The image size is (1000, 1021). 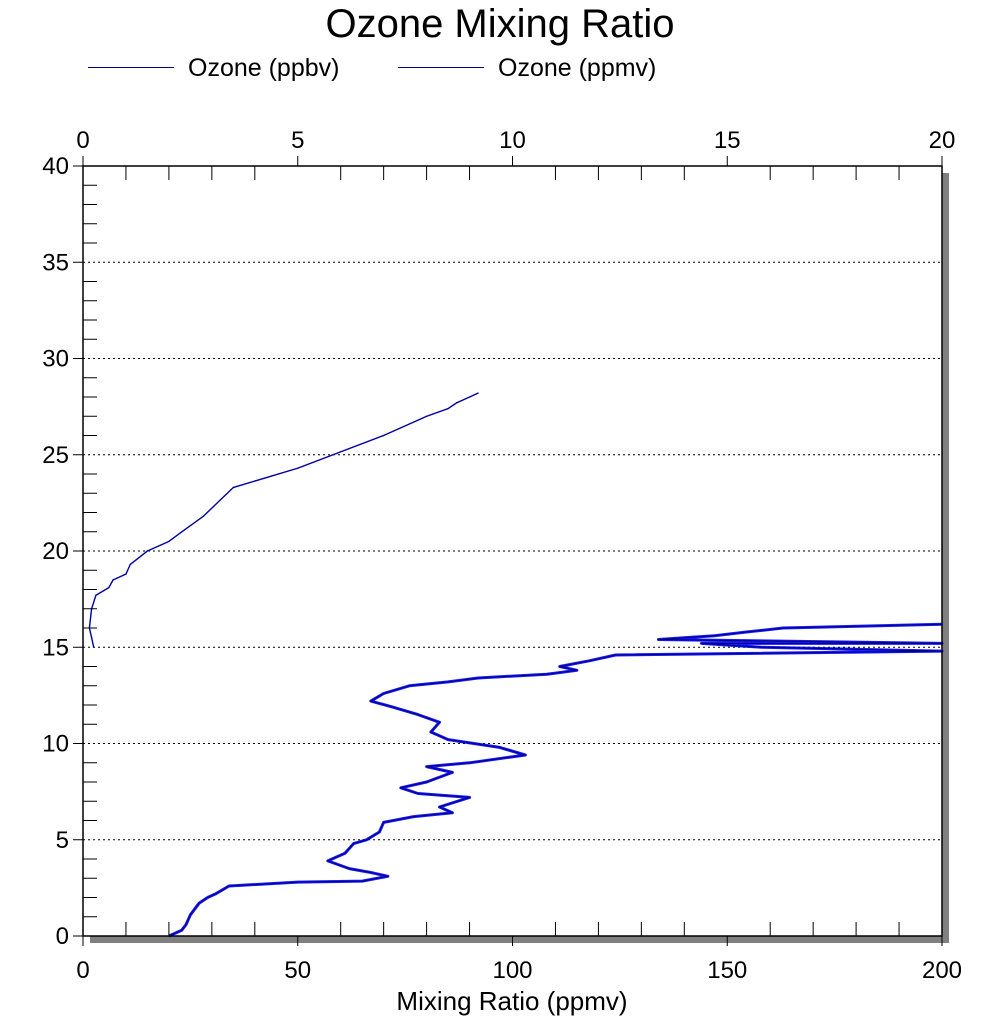 What do you see at coordinates (82, 970) in the screenshot?
I see `x-bottom-tick-label-0: 0` at bounding box center [82, 970].